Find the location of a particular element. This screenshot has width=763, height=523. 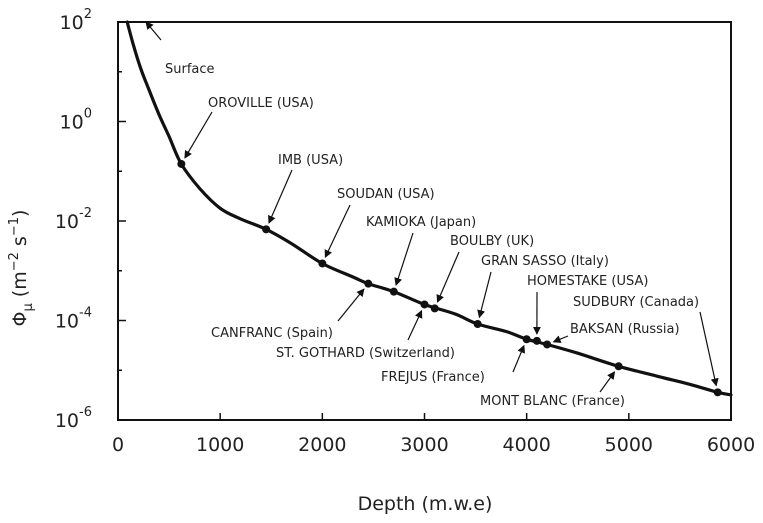

x-tick-label: 6000 is located at coordinates (731, 445).